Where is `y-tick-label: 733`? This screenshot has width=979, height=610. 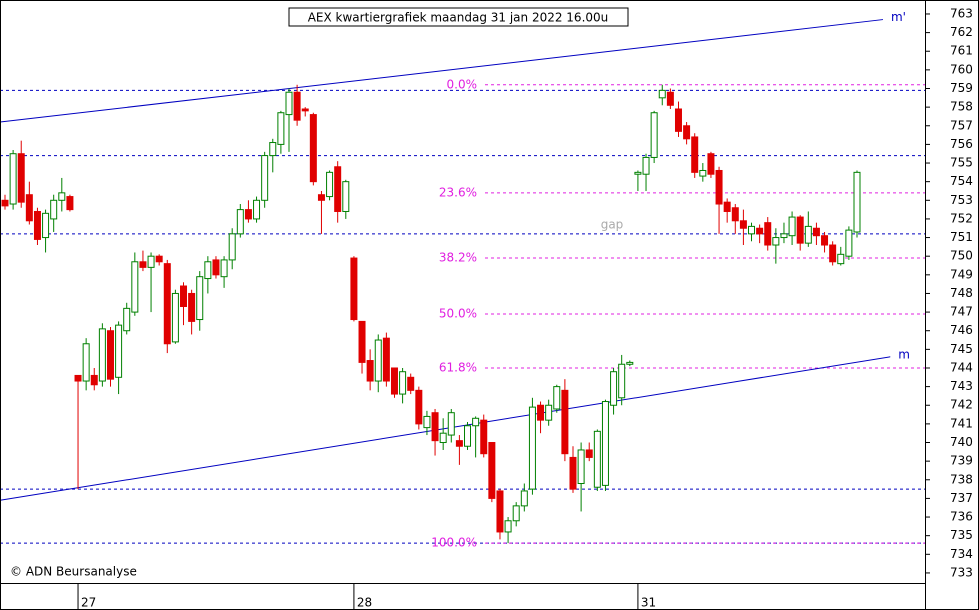
y-tick-label: 733 is located at coordinates (961, 572).